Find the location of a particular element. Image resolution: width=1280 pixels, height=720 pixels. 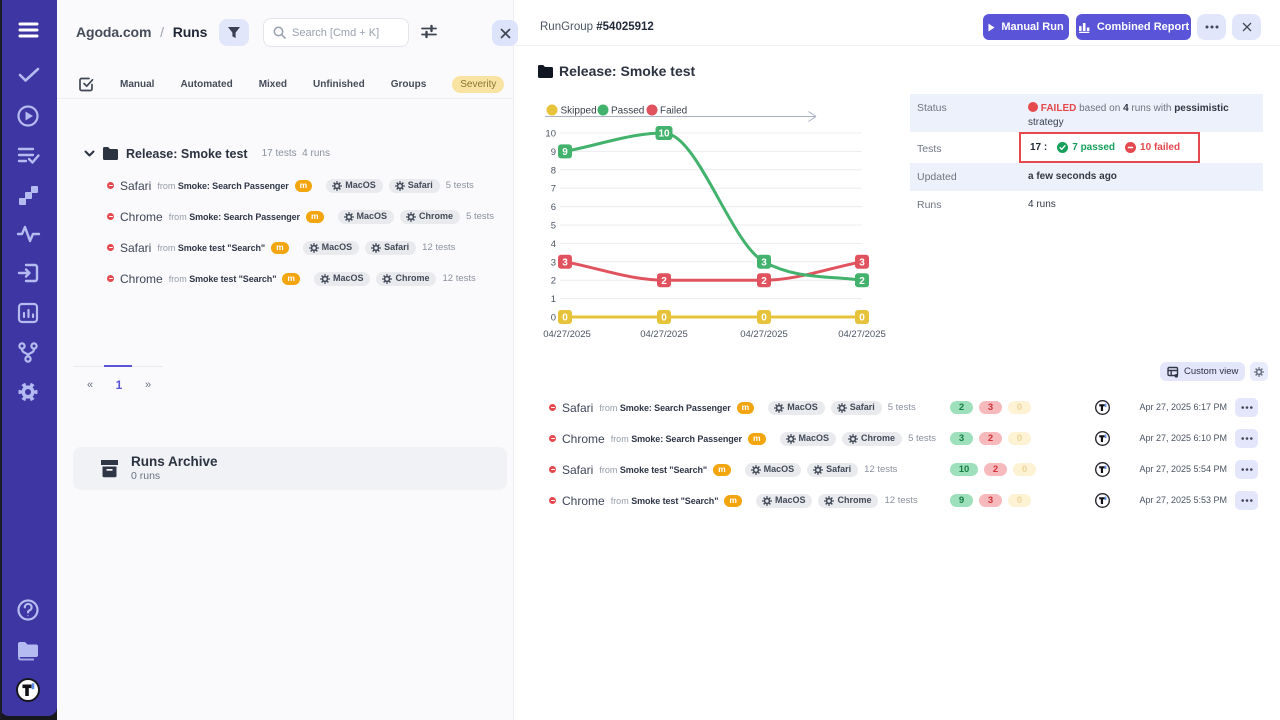

svg-text: 4 is located at coordinates (553, 244).